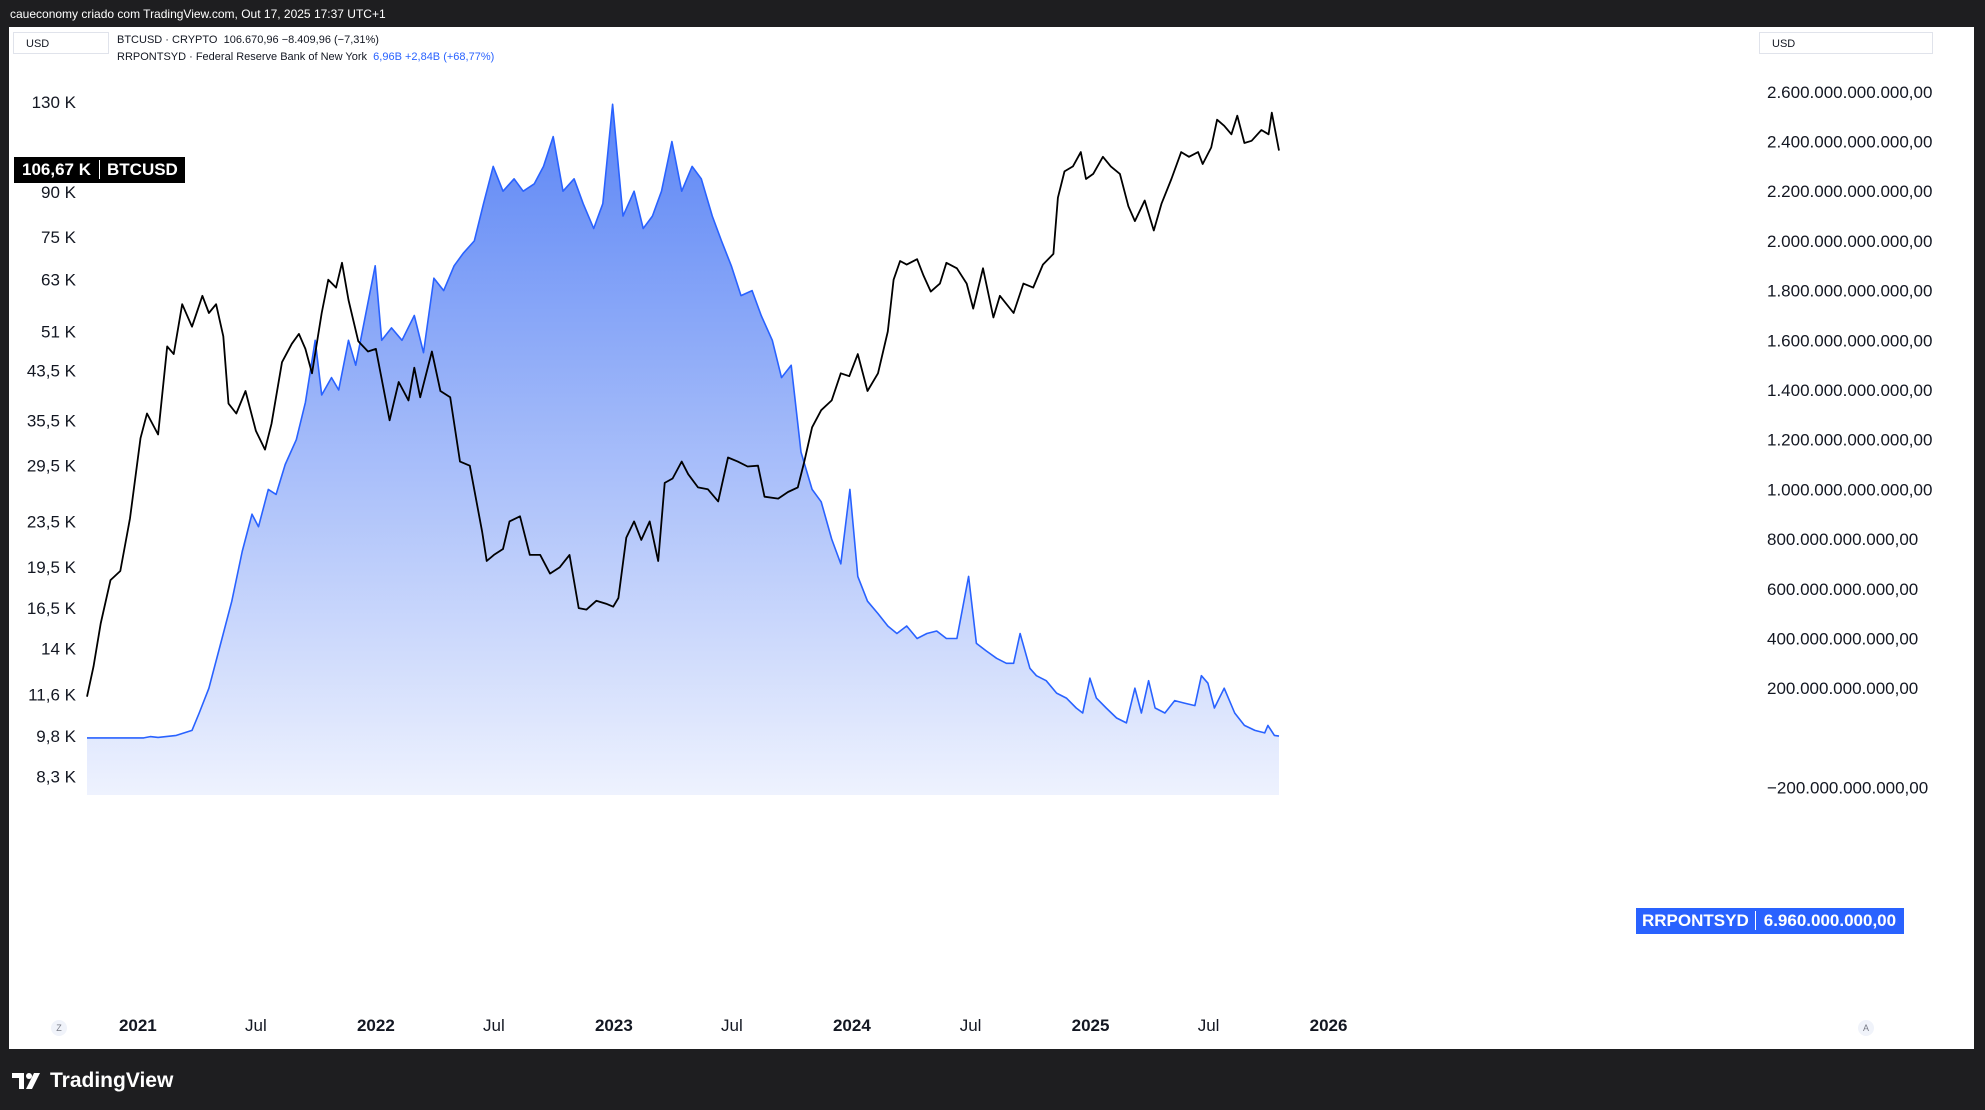  Describe the element at coordinates (52, 466) in the screenshot. I see `left-axis-tick-label: 29,5 K` at that location.